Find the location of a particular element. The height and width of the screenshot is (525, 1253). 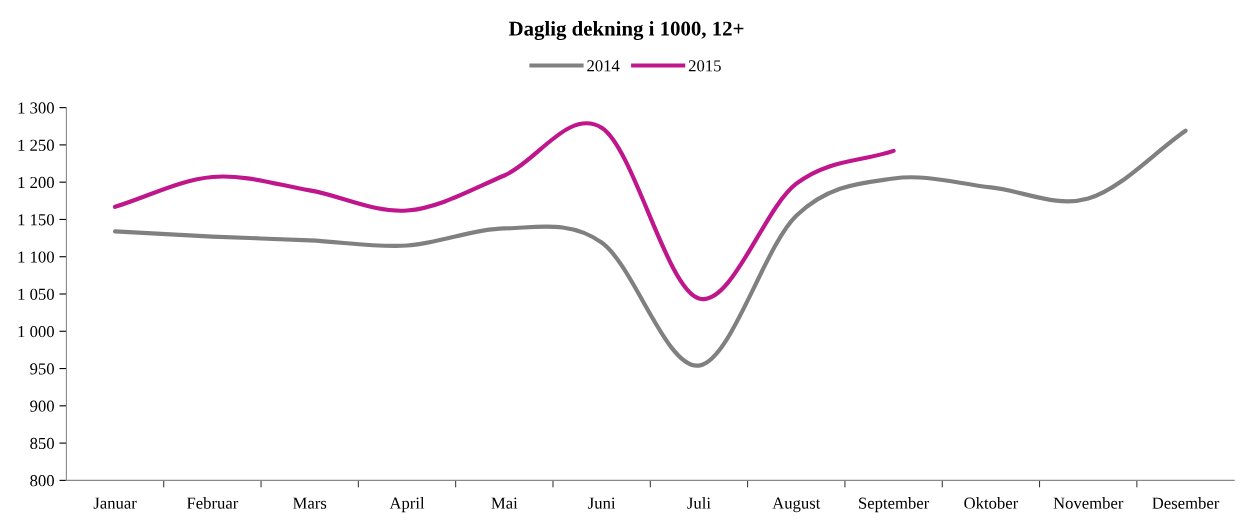

x-tick-label: Juli is located at coordinates (699, 503).